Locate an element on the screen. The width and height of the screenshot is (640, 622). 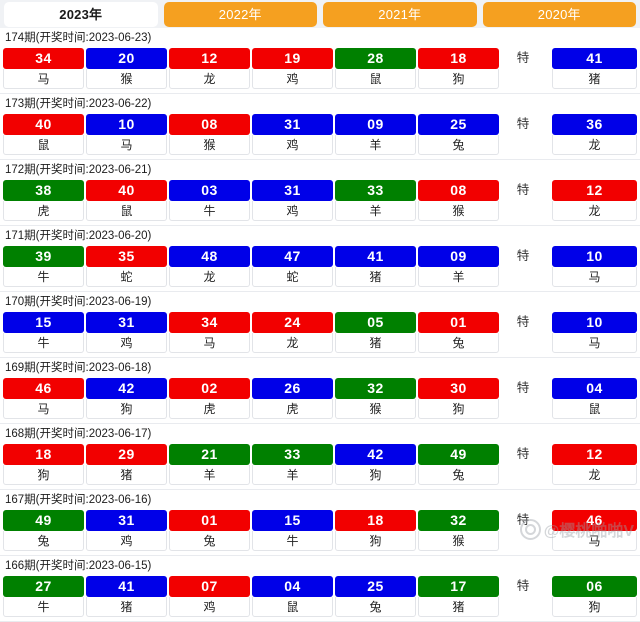
special-ball-zodiac: 狗 is located at coordinates (594, 607).